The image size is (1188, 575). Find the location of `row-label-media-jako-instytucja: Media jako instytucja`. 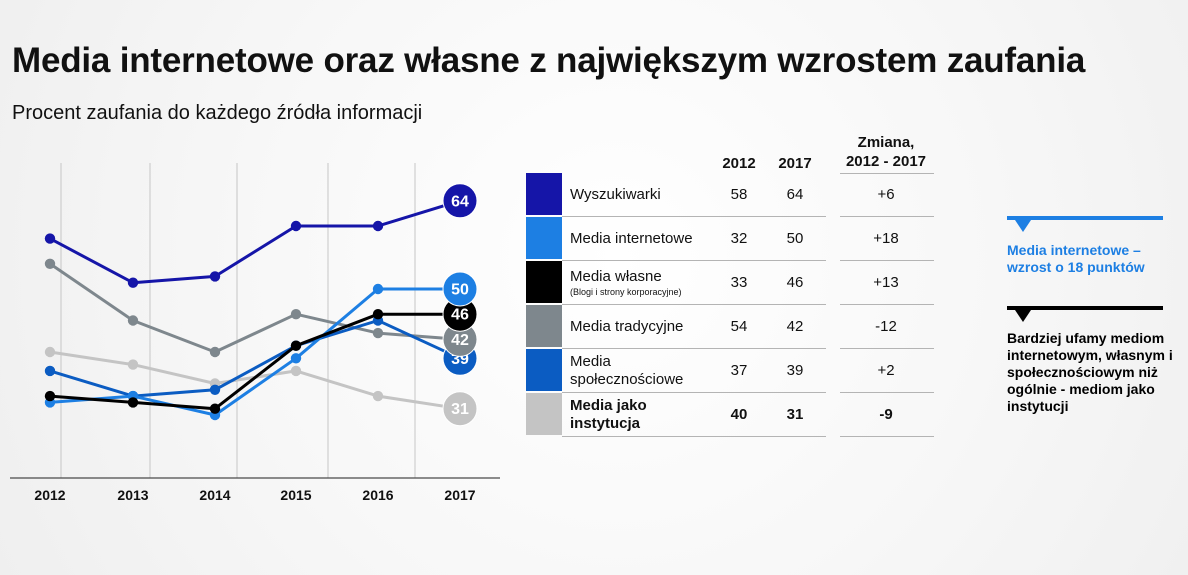

row-label-media-jako-instytucja: Media jako instytucja is located at coordinates (645, 415).